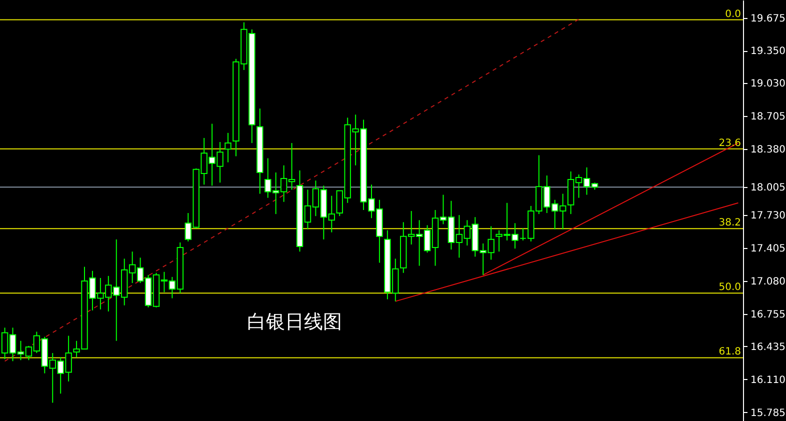 This screenshot has width=786, height=421. Describe the element at coordinates (729, 288) in the screenshot. I see `annotation: 50.0` at that location.